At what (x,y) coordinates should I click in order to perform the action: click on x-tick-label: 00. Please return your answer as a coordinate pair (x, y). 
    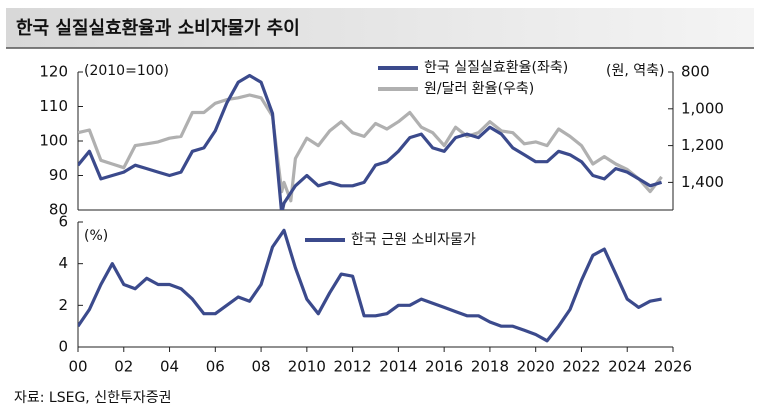
    Looking at the image, I should click on (77, 367).